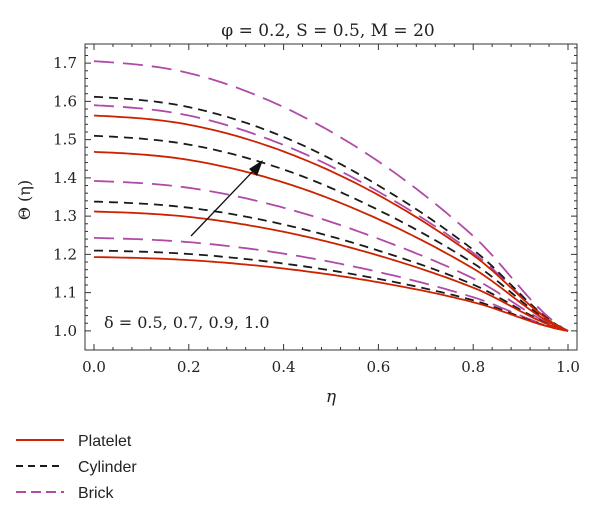  I want to click on series-line-platelet, so click(331, 294).